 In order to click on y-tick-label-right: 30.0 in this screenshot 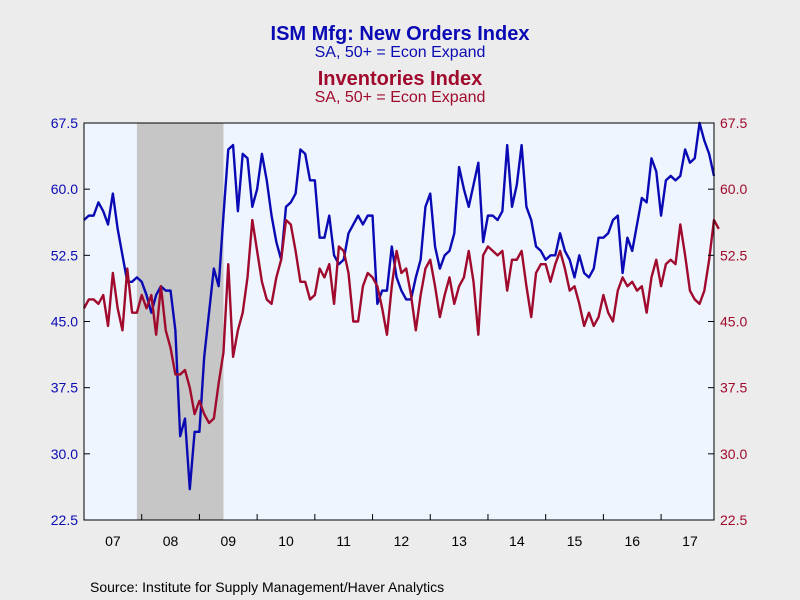, I will do `click(733, 454)`.